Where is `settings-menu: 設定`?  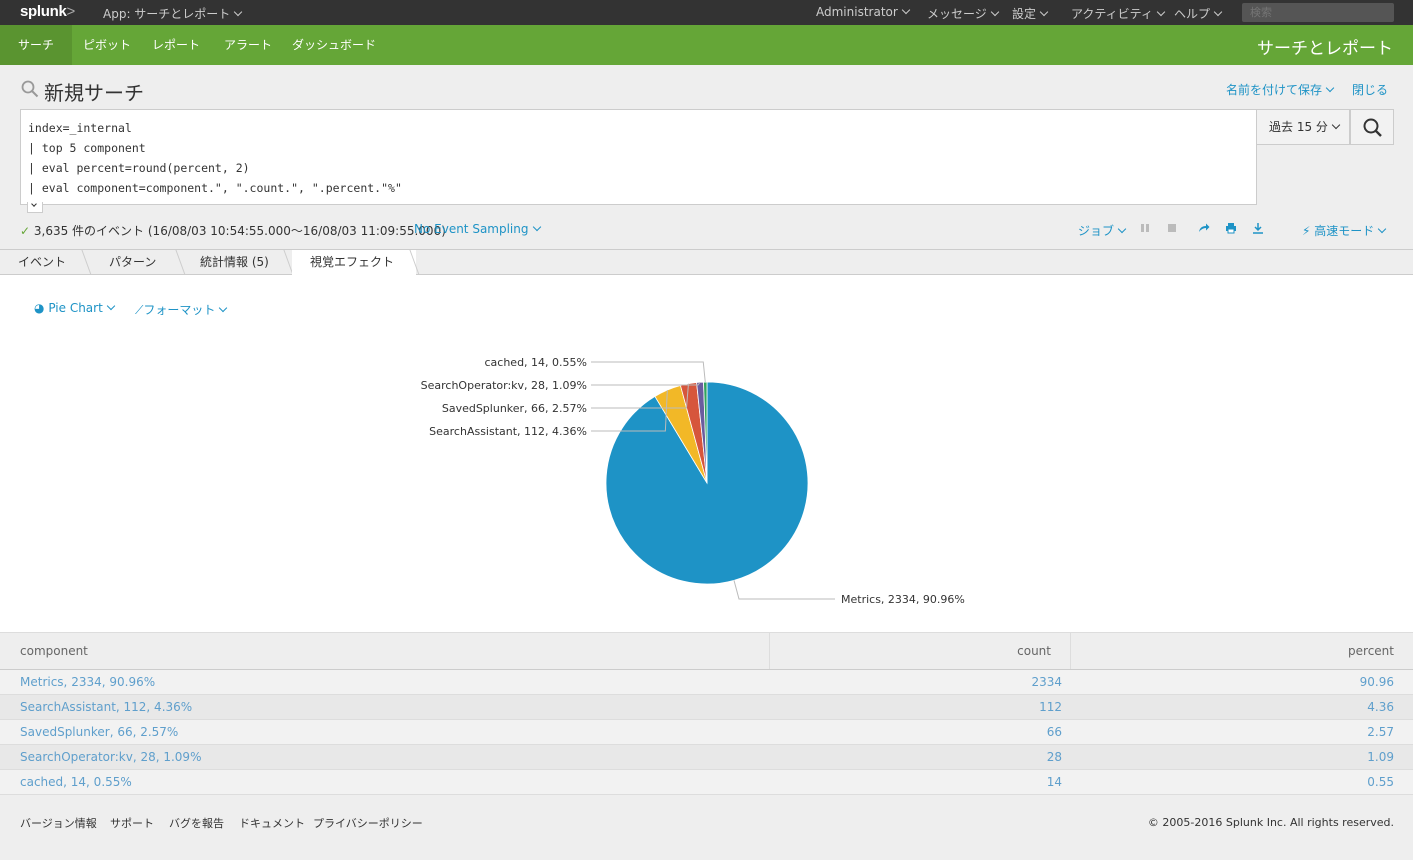 settings-menu: 設定 is located at coordinates (1030, 13).